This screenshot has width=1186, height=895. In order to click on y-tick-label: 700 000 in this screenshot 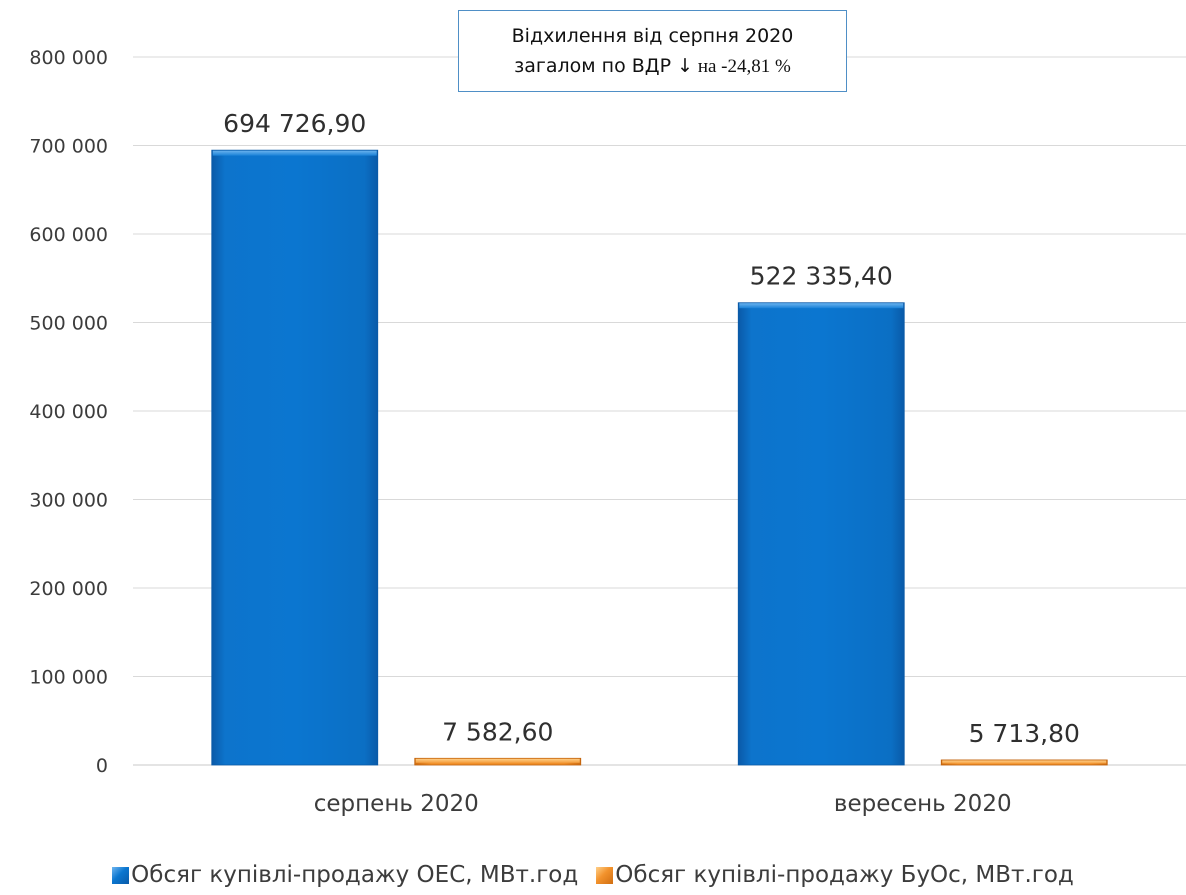, I will do `click(68, 147)`.